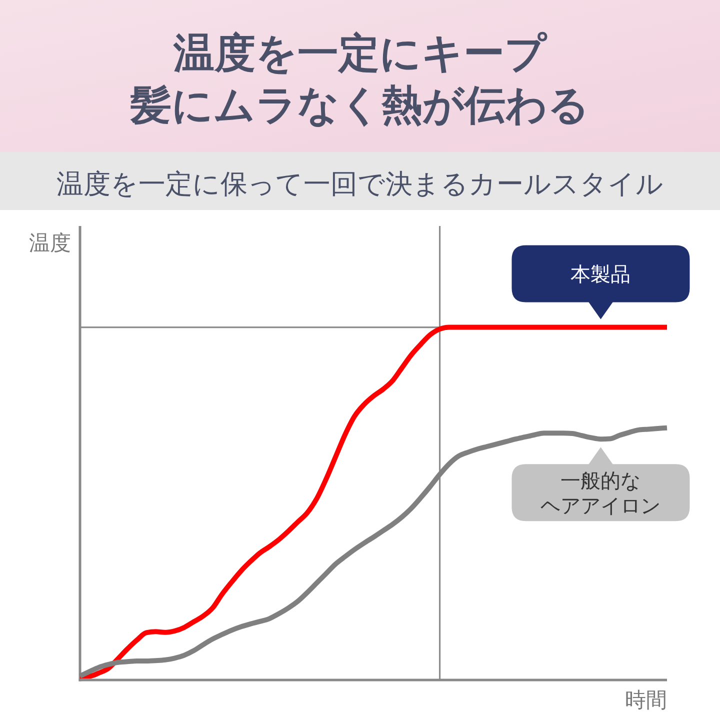  I want to click on text: 本製品, so click(600, 274).